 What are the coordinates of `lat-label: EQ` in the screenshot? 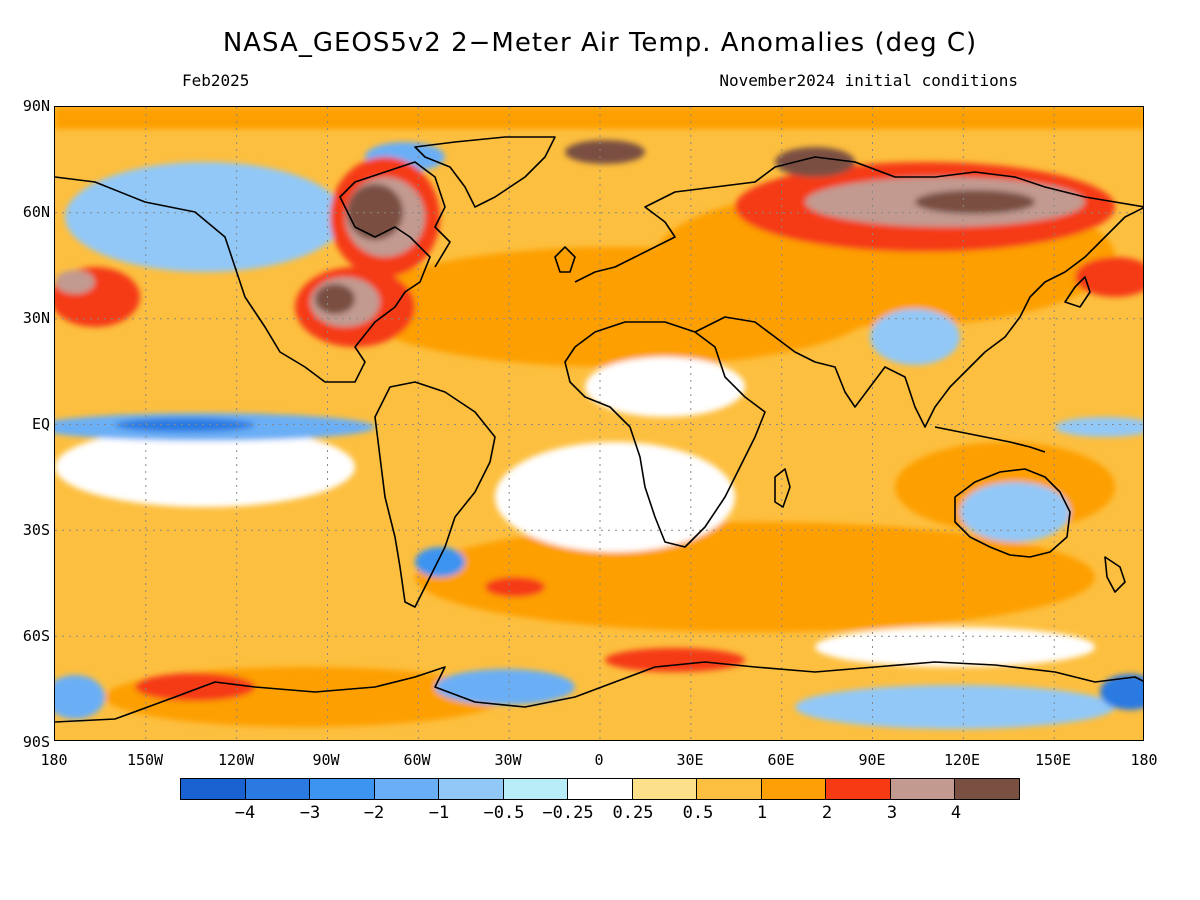 It's located at (40, 424).